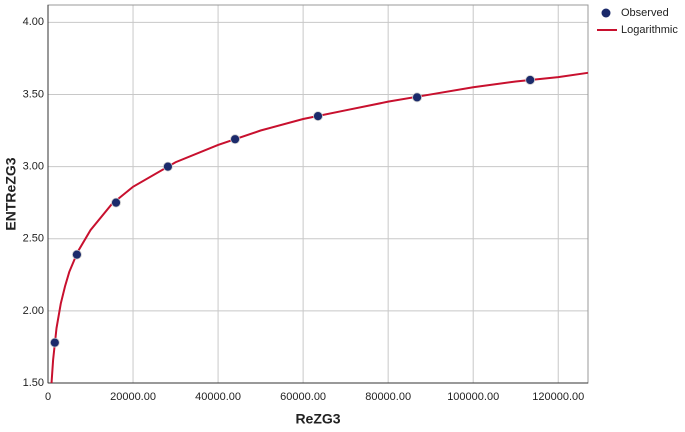  I want to click on y-tick-label: 3.00, so click(33, 166).